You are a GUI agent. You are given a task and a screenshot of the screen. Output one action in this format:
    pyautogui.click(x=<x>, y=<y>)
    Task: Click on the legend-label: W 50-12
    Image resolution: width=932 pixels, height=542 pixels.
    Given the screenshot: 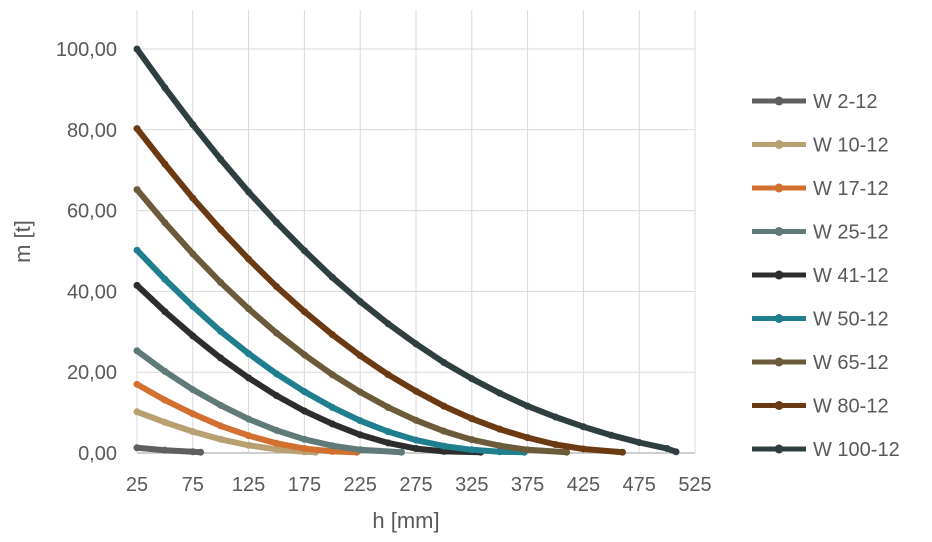 What is the action you would take?
    pyautogui.click(x=851, y=320)
    